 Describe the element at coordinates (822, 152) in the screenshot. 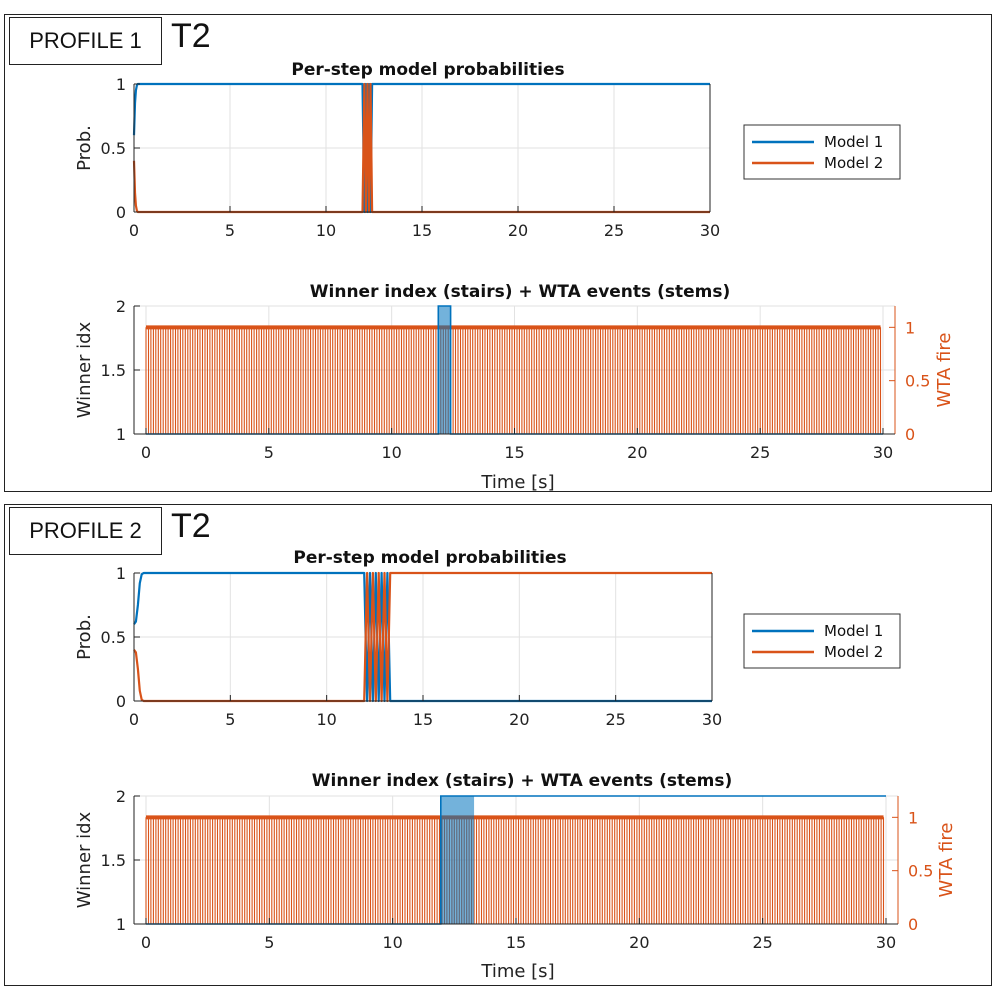

I see `p1-prob-legend-box` at that location.